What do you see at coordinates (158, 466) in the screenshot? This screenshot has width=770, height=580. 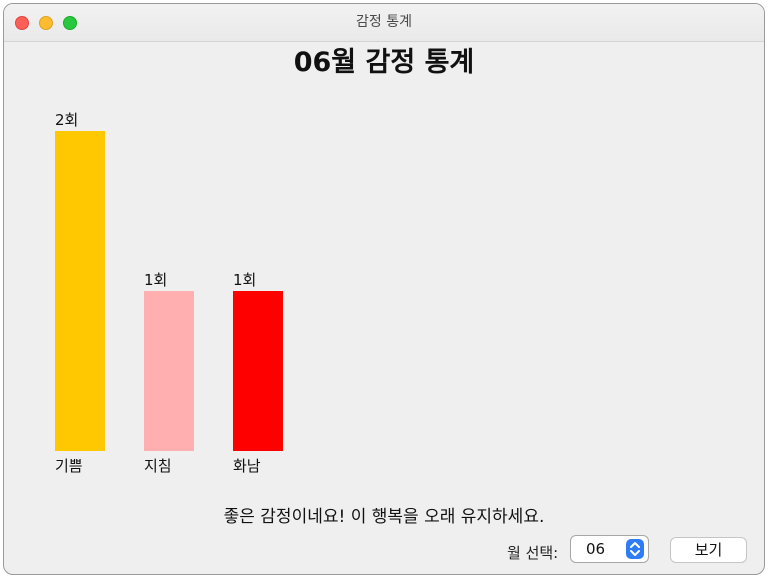 I see `category-label: 지침` at bounding box center [158, 466].